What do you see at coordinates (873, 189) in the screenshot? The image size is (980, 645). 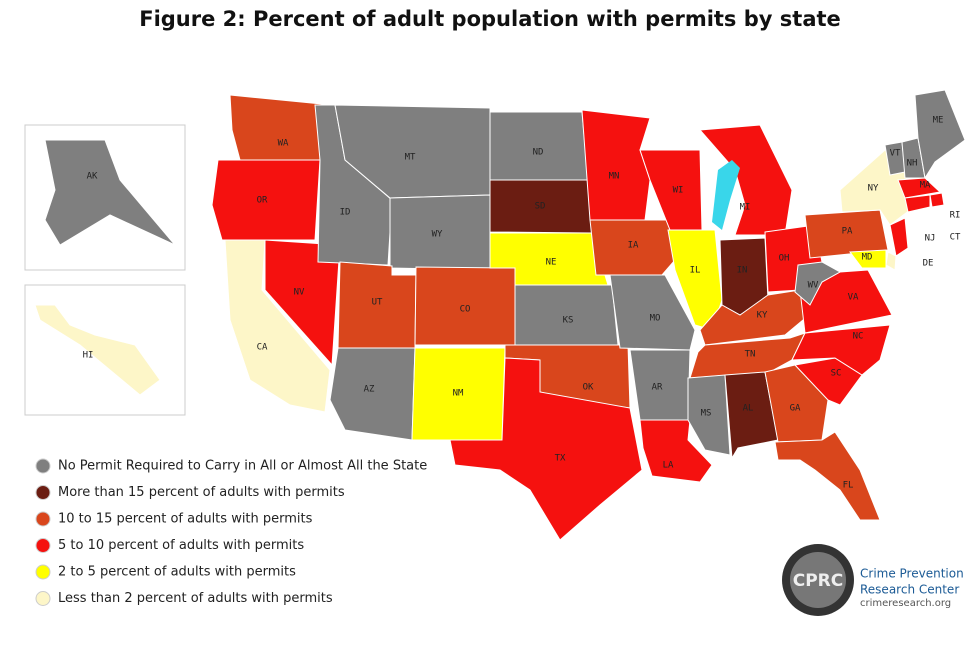 I see `state-label: NY` at bounding box center [873, 189].